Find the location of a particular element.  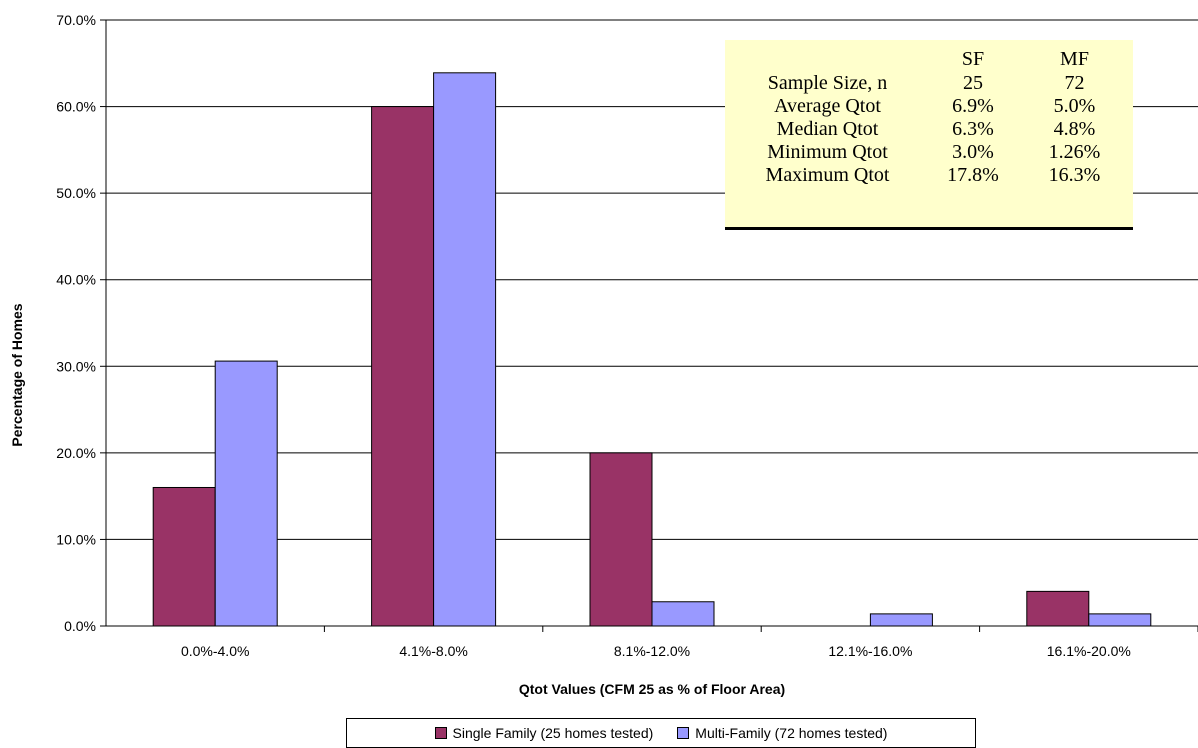

stats-sf-value: 6.9% is located at coordinates (973, 106).